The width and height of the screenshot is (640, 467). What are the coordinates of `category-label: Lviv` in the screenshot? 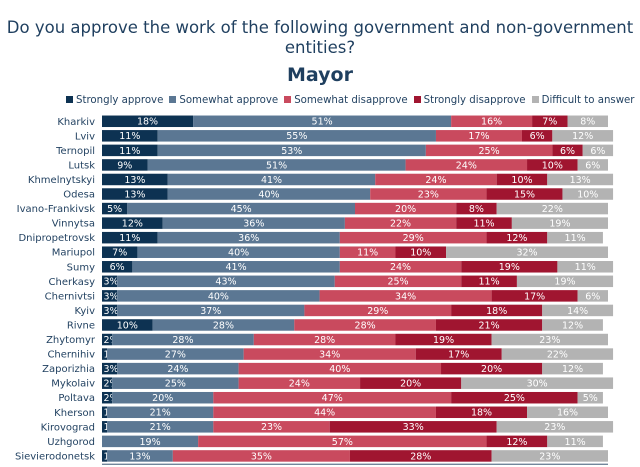 It's located at (85, 136).